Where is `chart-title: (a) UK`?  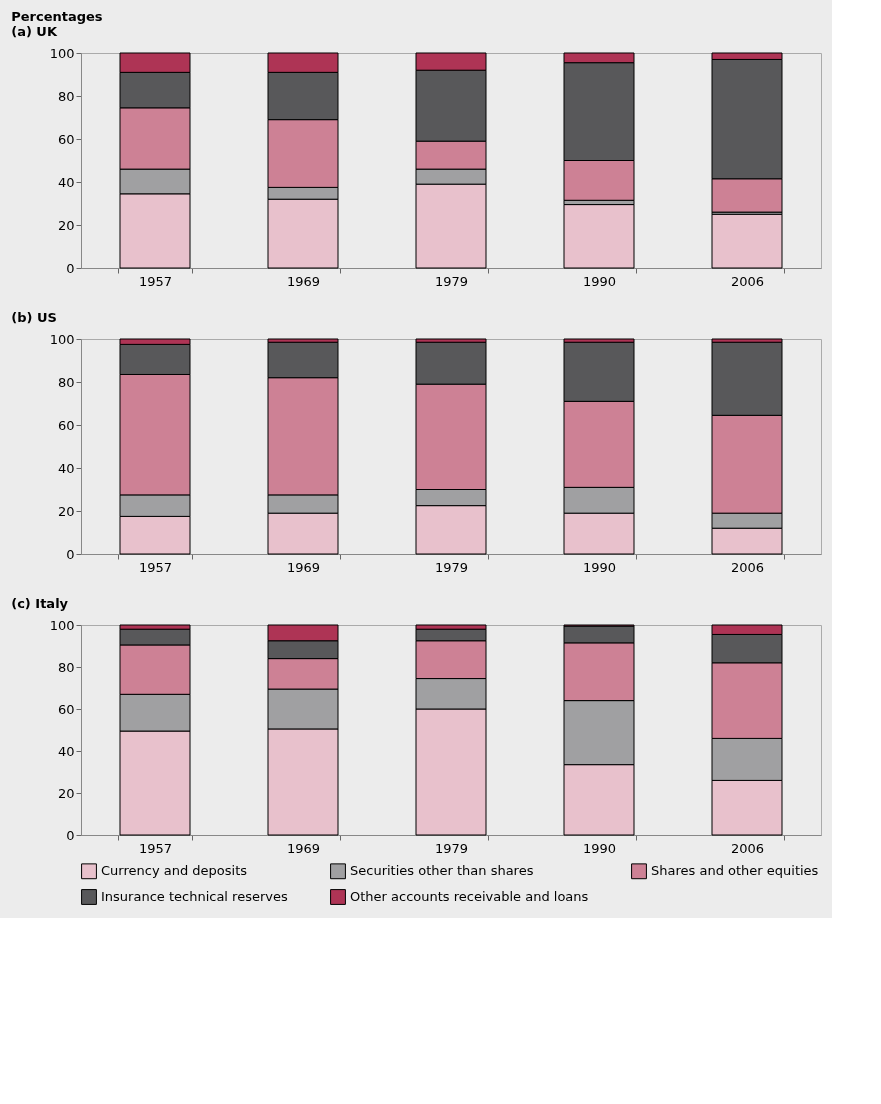 chart-title: (a) UK is located at coordinates (34, 31).